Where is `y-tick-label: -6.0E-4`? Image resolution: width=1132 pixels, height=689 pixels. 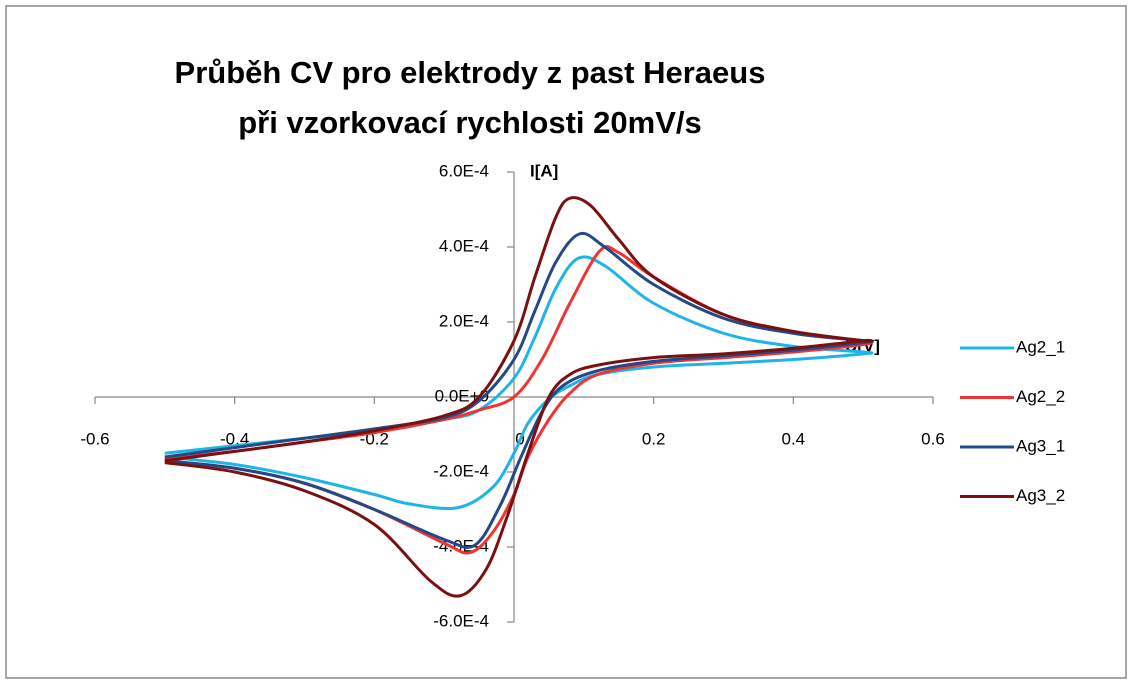 y-tick-label: -6.0E-4 is located at coordinates (461, 620).